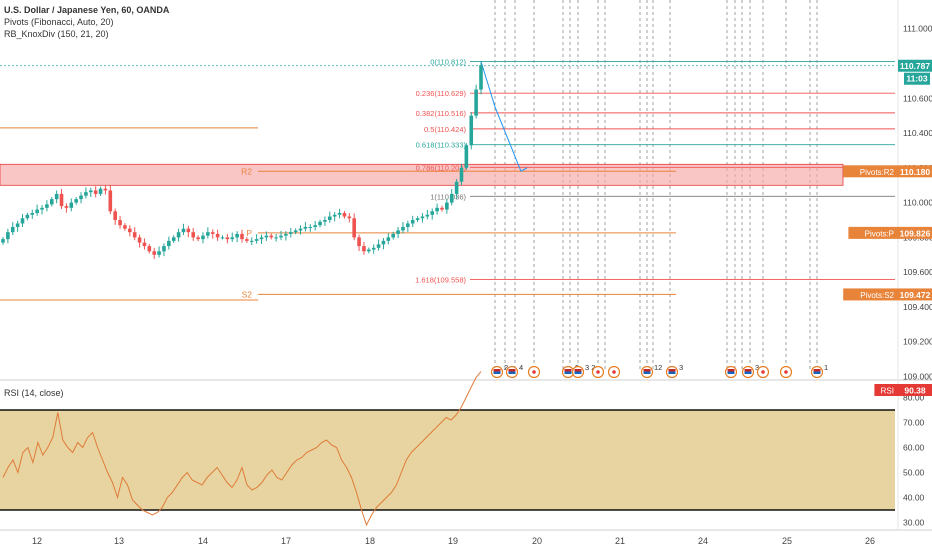 This screenshot has height=550, width=932. I want to click on pivot-s2-badge: Pivots:S2 109.472, so click(887, 294).